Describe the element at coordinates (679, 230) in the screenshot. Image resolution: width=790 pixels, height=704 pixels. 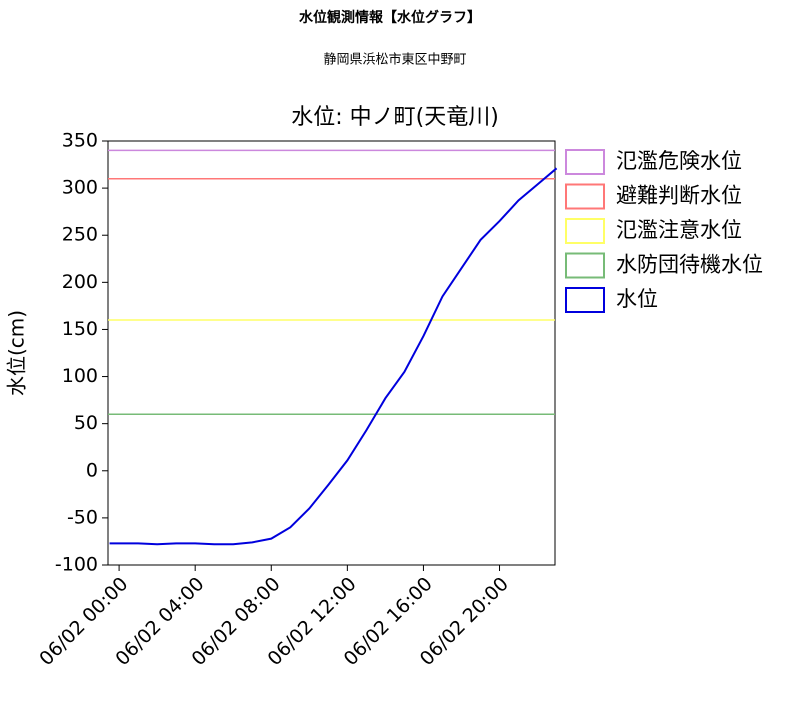
I see `legend-label: 氾濫注意水位` at that location.